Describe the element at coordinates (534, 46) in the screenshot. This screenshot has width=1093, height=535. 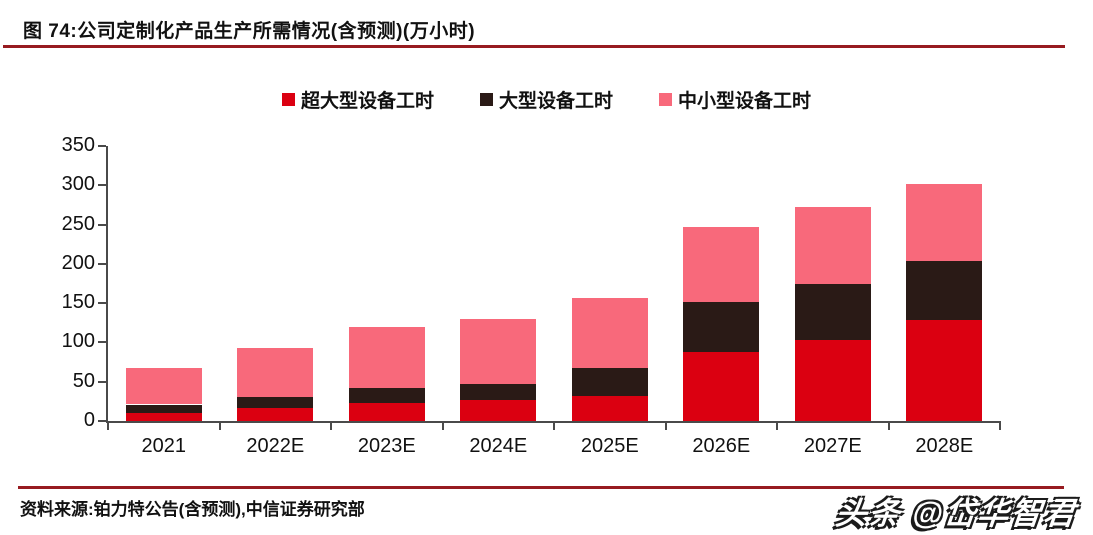
I see `title-divider-line` at that location.